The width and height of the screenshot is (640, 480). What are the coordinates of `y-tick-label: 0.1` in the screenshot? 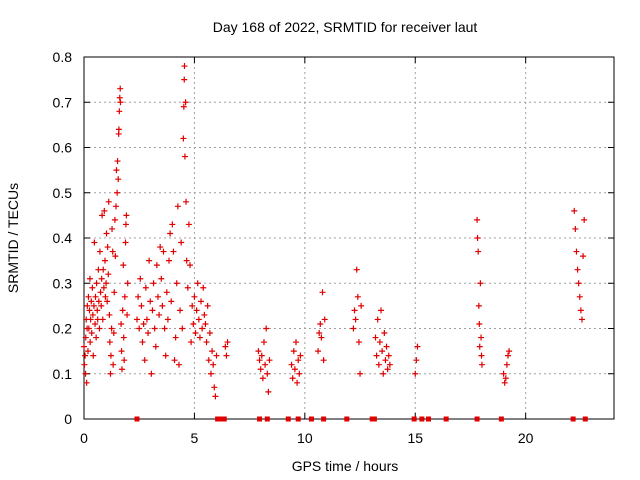 It's located at (63, 374).